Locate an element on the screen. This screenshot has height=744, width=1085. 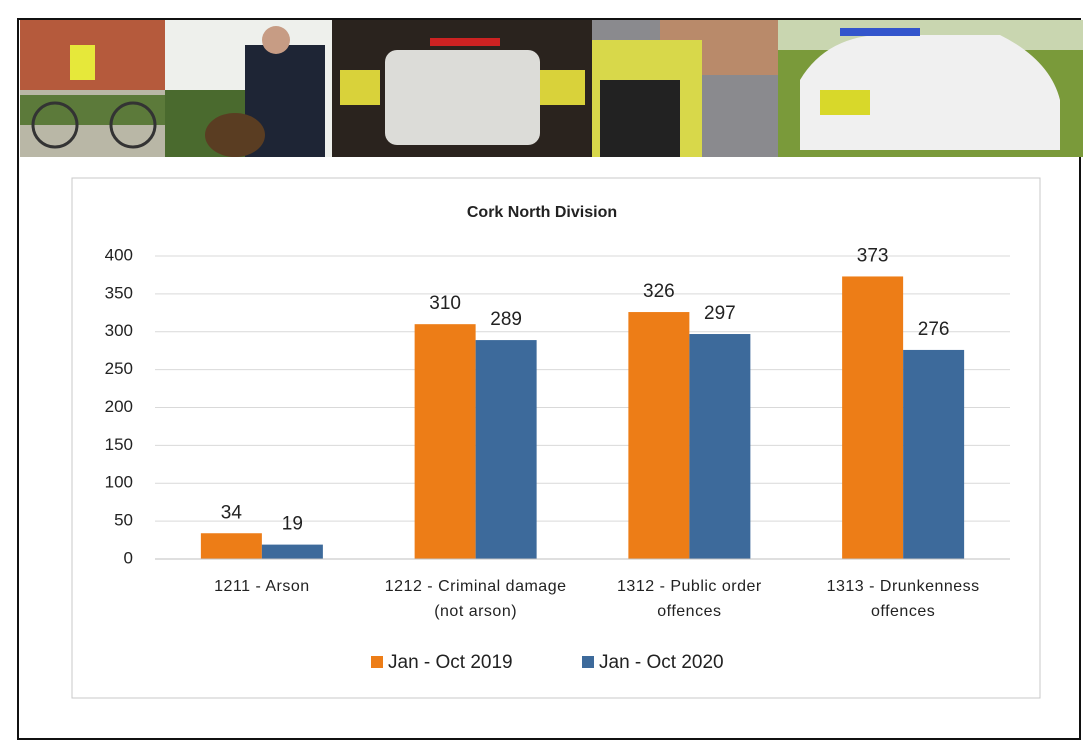
y-tick-label: 100 is located at coordinates (119, 482).